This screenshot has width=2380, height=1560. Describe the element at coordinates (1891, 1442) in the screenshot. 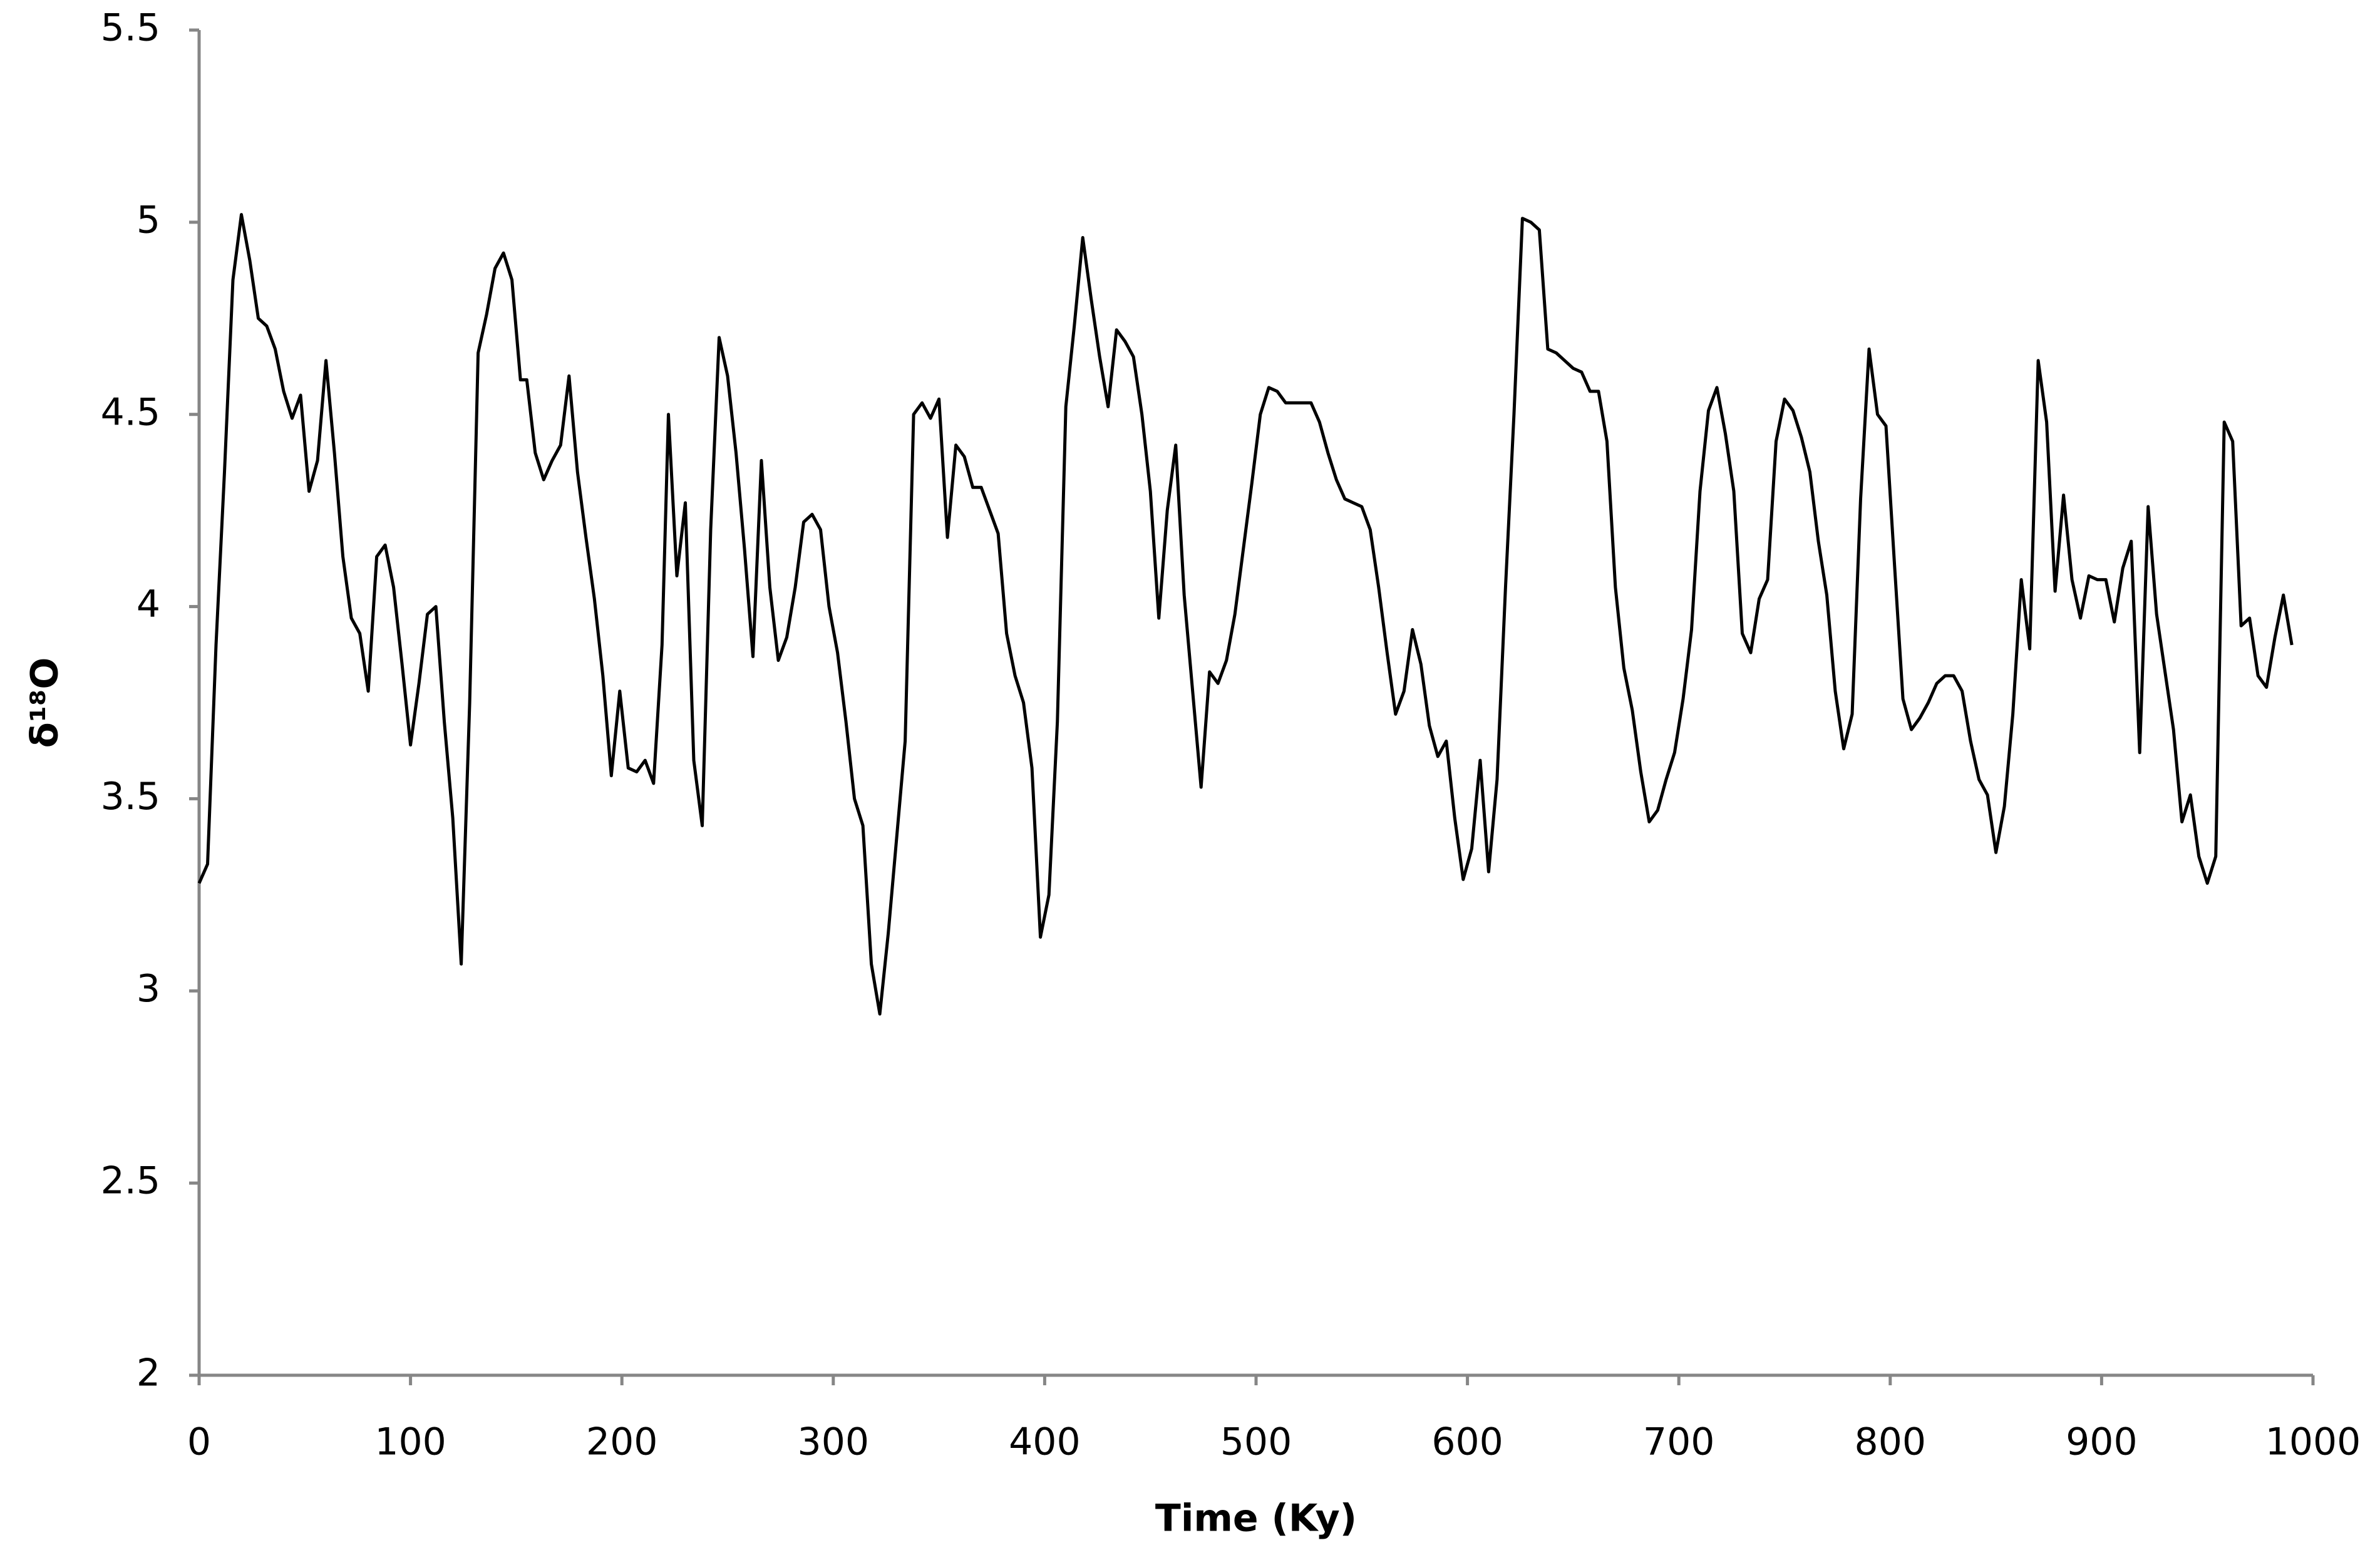

I see `x-tick-label: 800` at that location.